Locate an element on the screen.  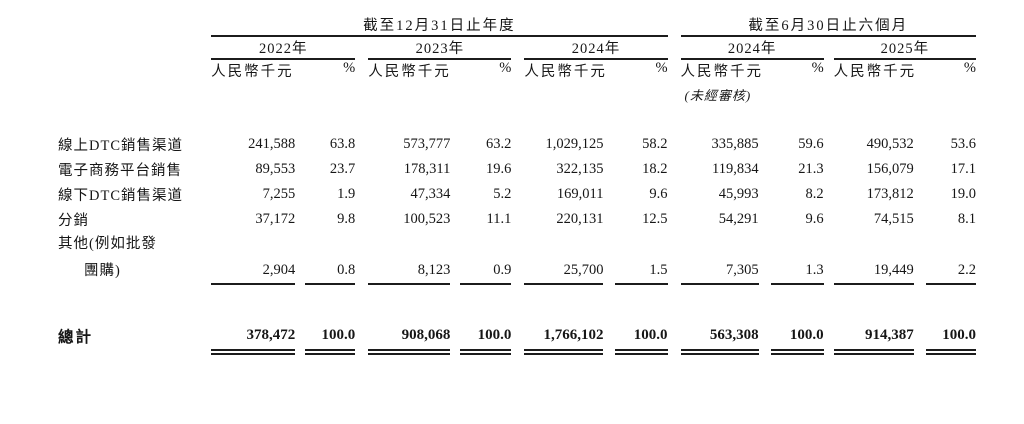
row-label: 線上DTC銷售渠道 is located at coordinates (120, 146).